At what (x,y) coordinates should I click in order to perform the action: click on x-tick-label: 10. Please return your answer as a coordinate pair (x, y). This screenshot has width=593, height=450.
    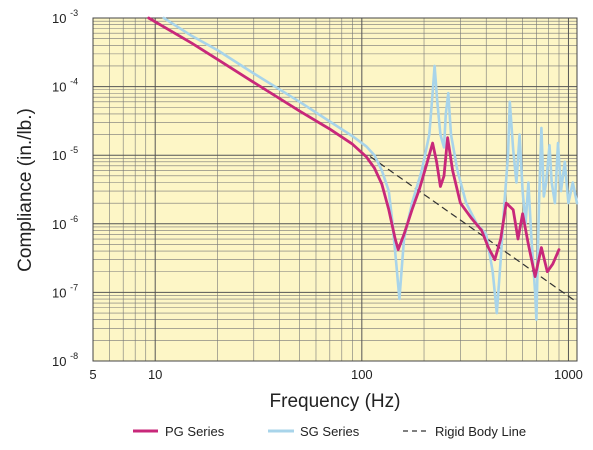
    Looking at the image, I should click on (155, 374).